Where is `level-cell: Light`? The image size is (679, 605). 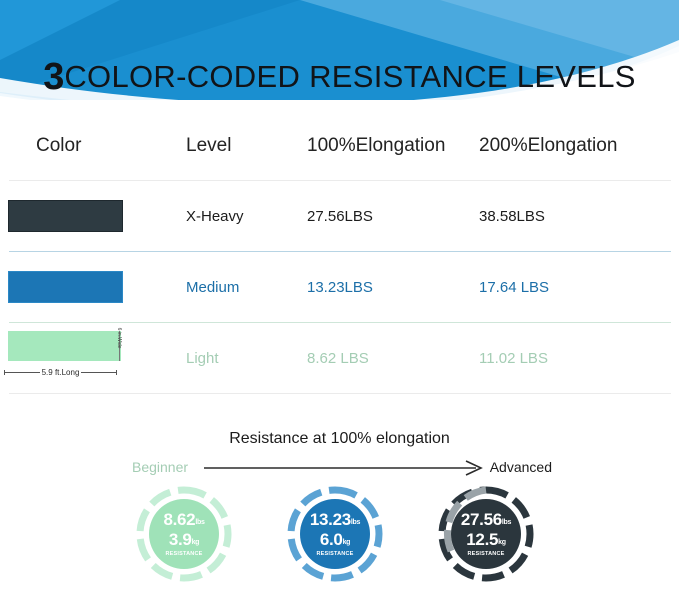 level-cell: Light is located at coordinates (202, 358).